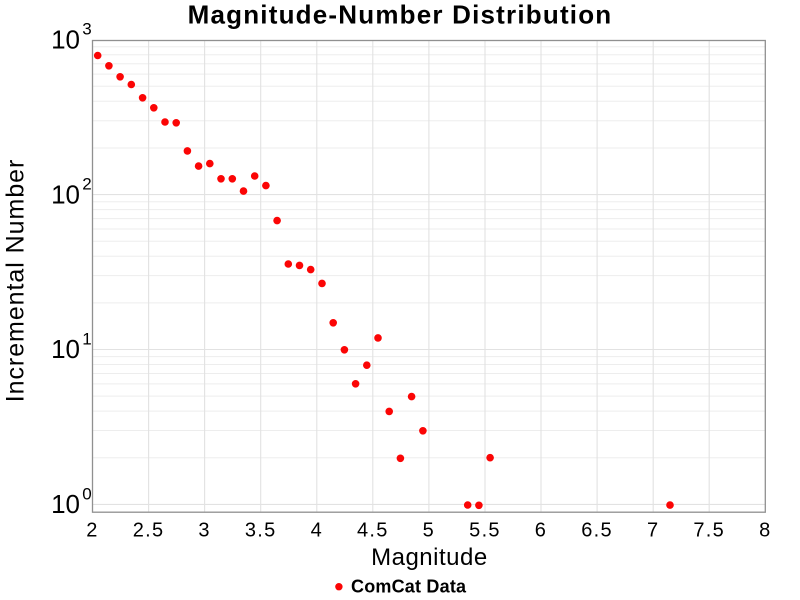 This screenshot has width=800, height=600. What do you see at coordinates (485, 530) in the screenshot?
I see `svg-text: 5.5` at bounding box center [485, 530].